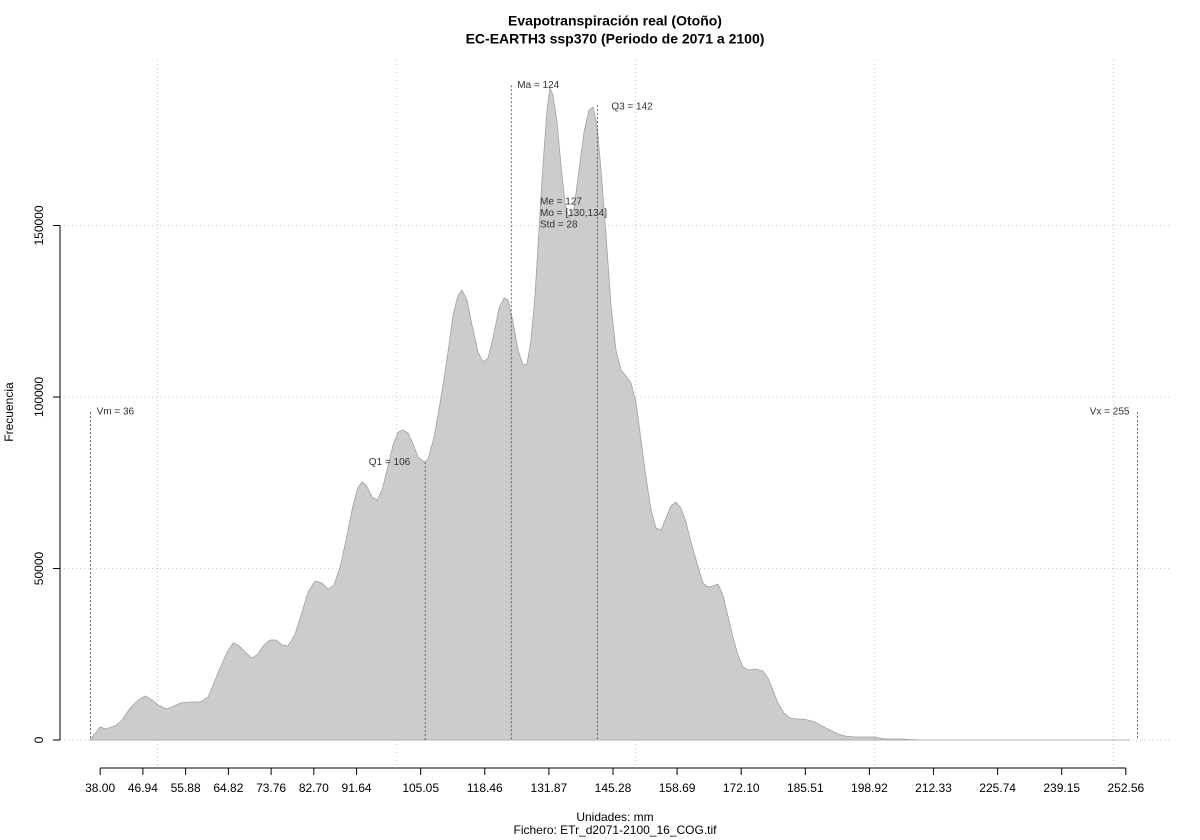 This screenshot has height=840, width=1200. I want to click on x-axis-label: Unidades: mm, so click(614, 817).